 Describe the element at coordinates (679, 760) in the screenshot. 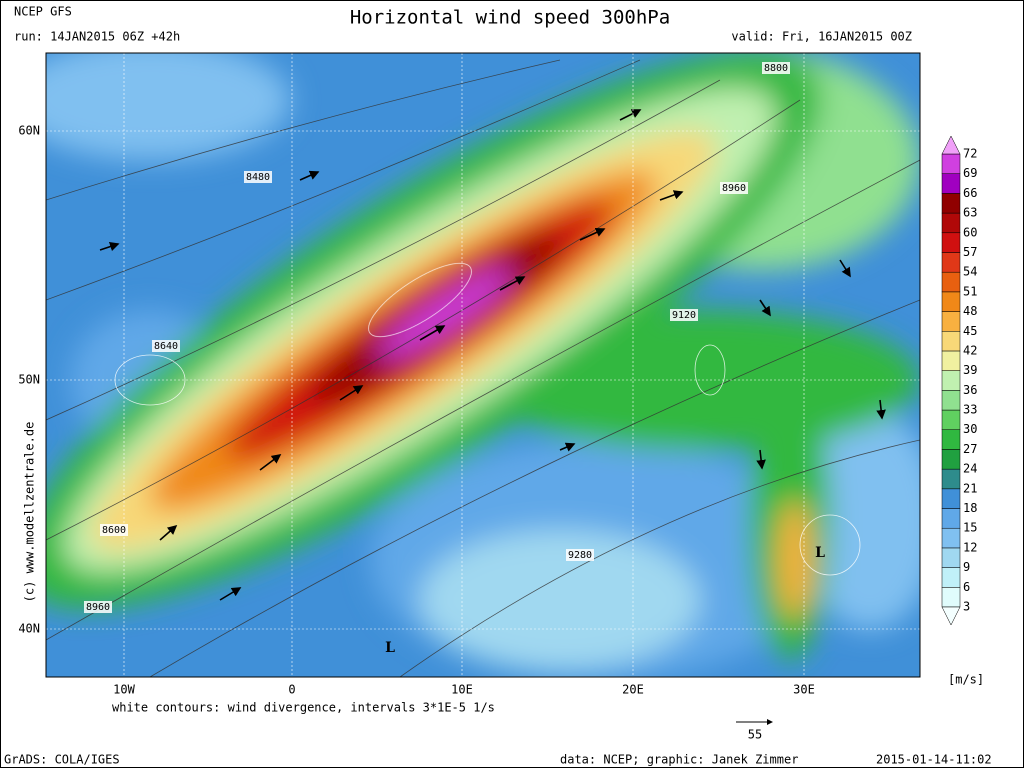

I see `credits: data: NCEP; graphic: Janek Zimmer` at that location.